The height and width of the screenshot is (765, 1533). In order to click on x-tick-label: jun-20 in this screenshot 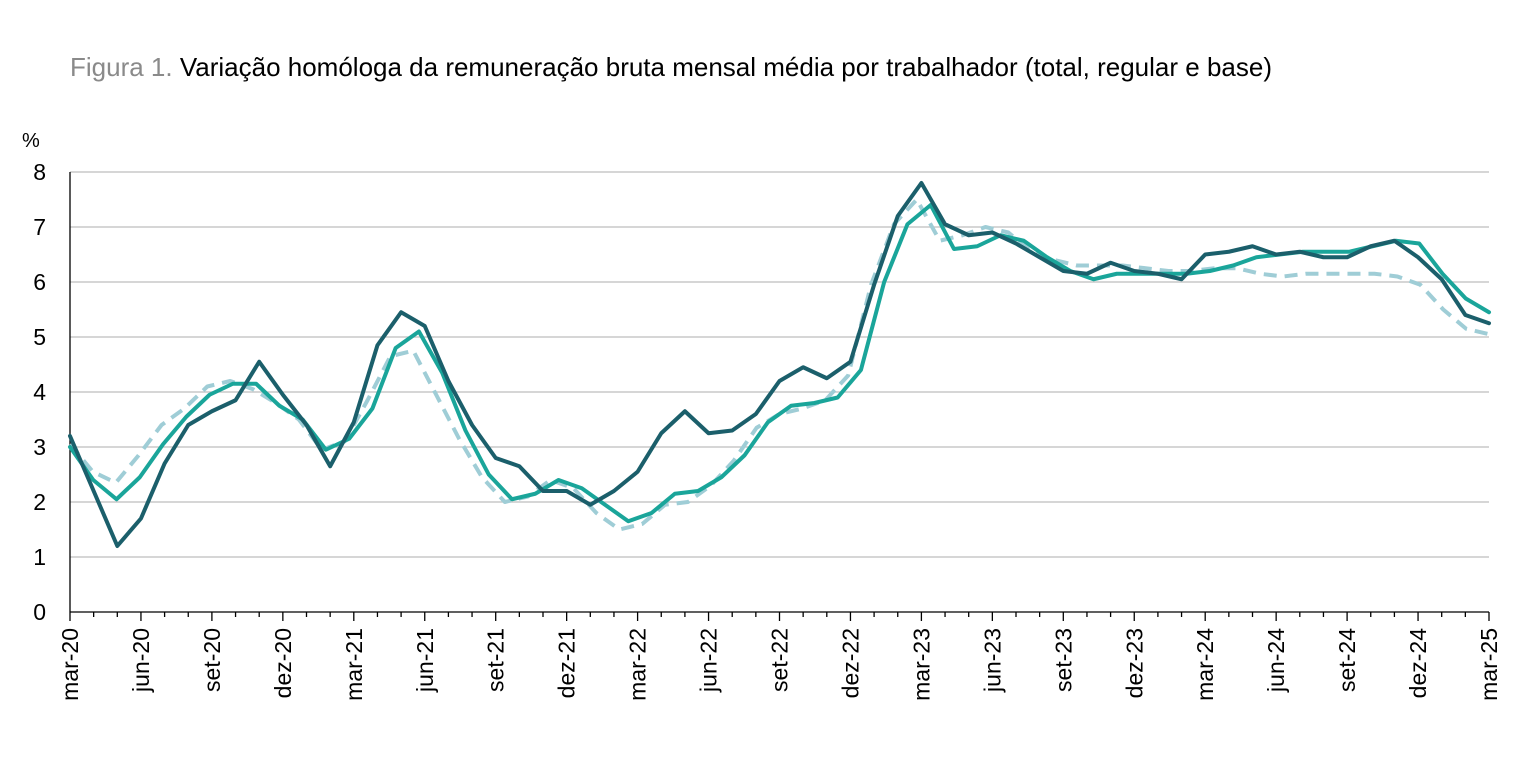, I will do `click(141, 660)`.